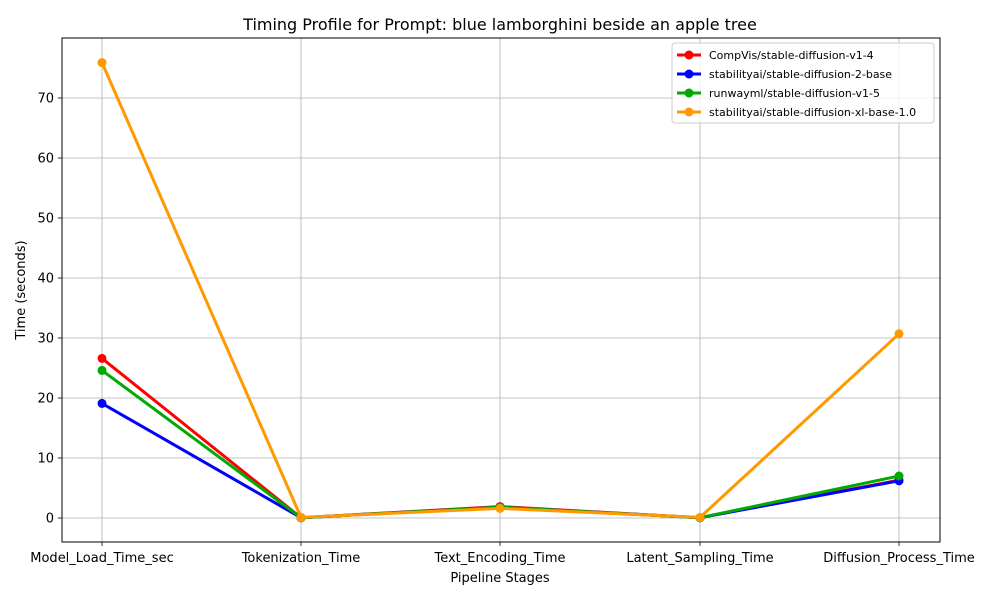 Image resolution: width=1000 pixels, height=600 pixels. I want to click on x-tick-label: Model_Load_Time_sec, so click(101, 558).